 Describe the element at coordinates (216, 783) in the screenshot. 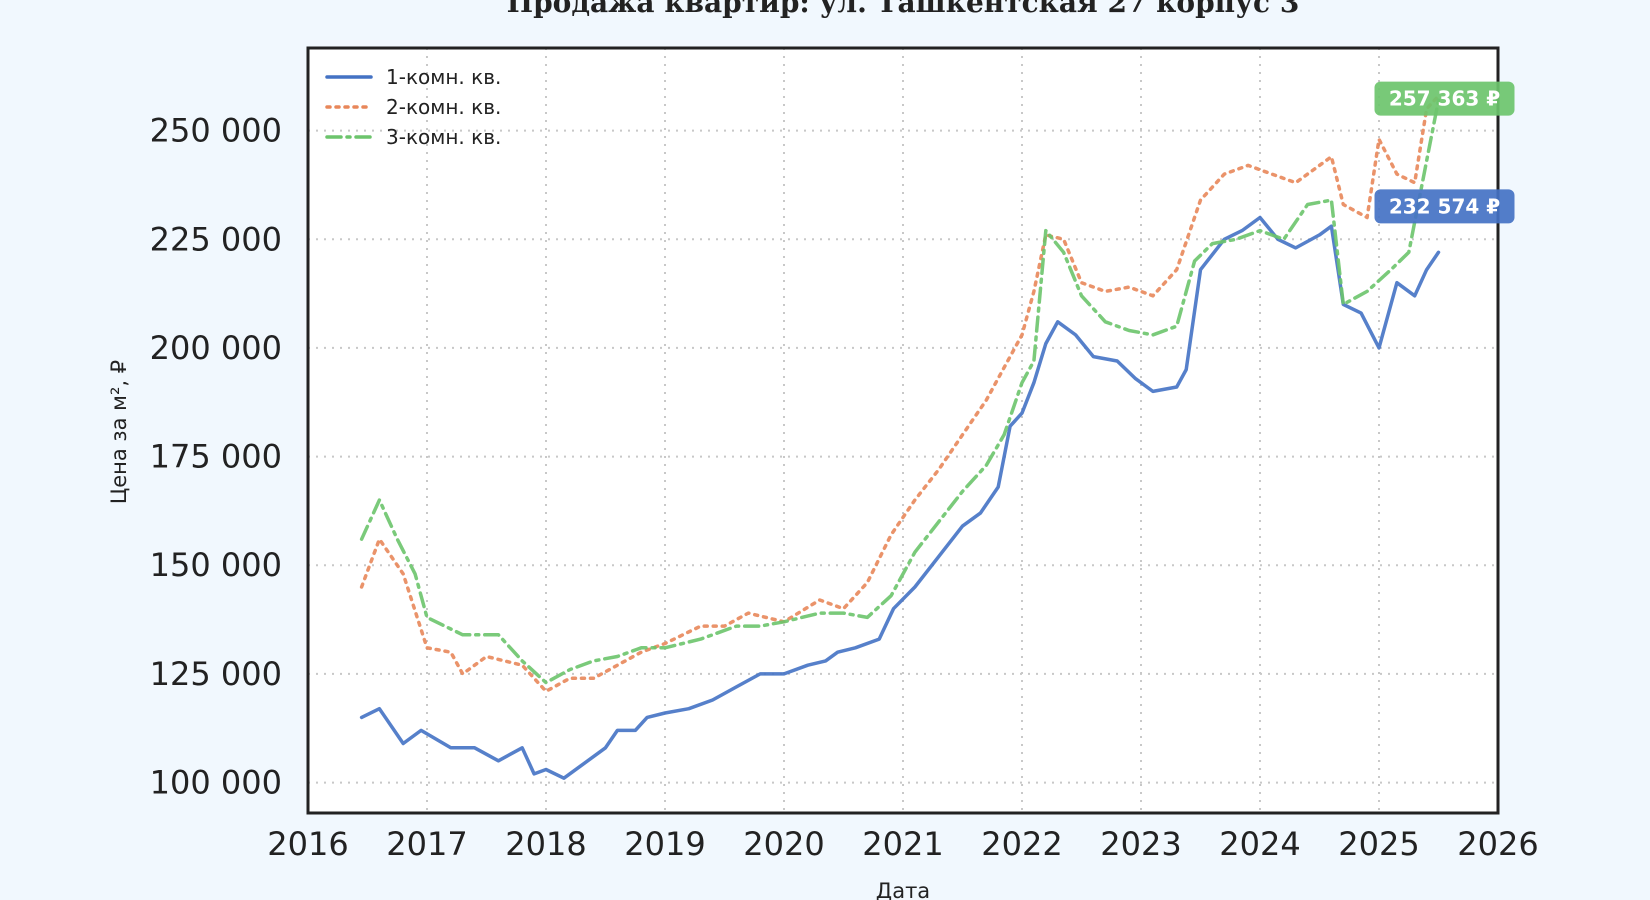

I see `y-tick-label: 100 000` at that location.